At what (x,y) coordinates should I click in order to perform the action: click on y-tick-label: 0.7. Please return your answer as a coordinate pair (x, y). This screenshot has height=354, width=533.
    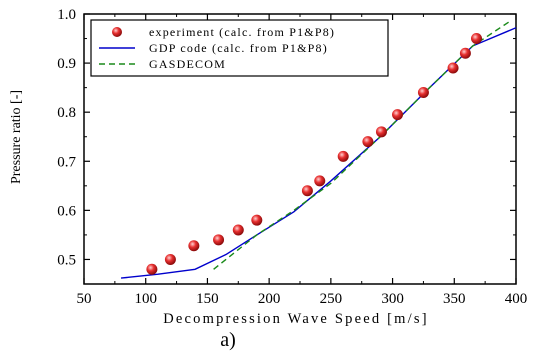
    Looking at the image, I should click on (66, 162).